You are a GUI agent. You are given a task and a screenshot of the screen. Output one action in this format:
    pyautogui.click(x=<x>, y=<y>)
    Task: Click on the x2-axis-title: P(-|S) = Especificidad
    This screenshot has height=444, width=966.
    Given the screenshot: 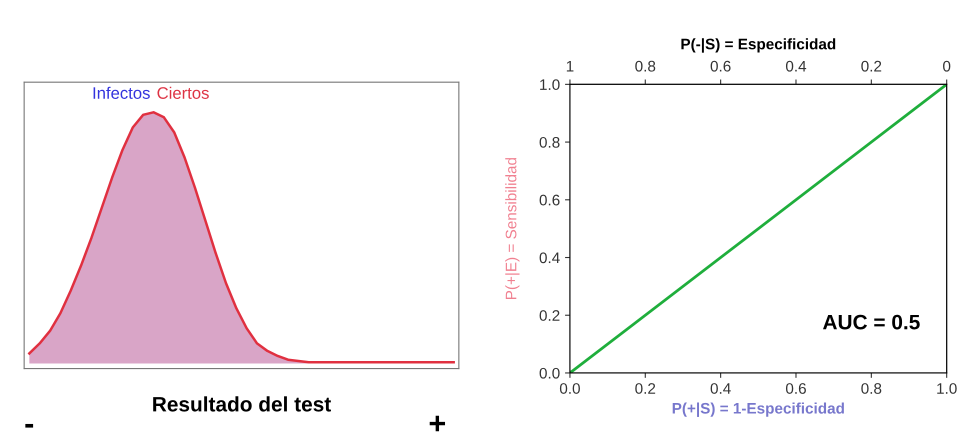 What is the action you would take?
    pyautogui.click(x=758, y=45)
    